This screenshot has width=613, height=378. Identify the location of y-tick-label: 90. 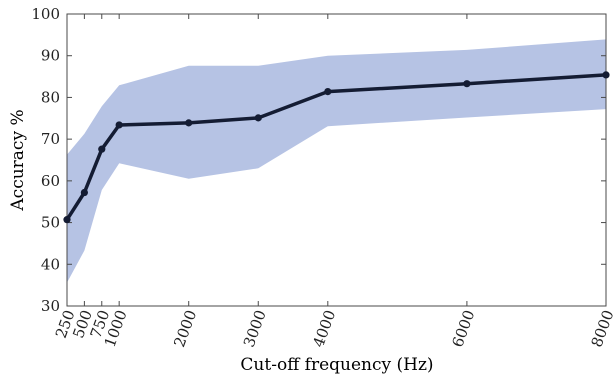
(50, 56).